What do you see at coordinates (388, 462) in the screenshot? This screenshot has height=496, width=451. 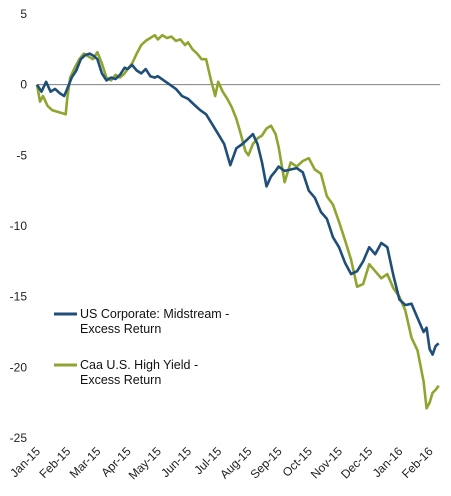 I see `x-tick-label: Jan-16` at bounding box center [388, 462].